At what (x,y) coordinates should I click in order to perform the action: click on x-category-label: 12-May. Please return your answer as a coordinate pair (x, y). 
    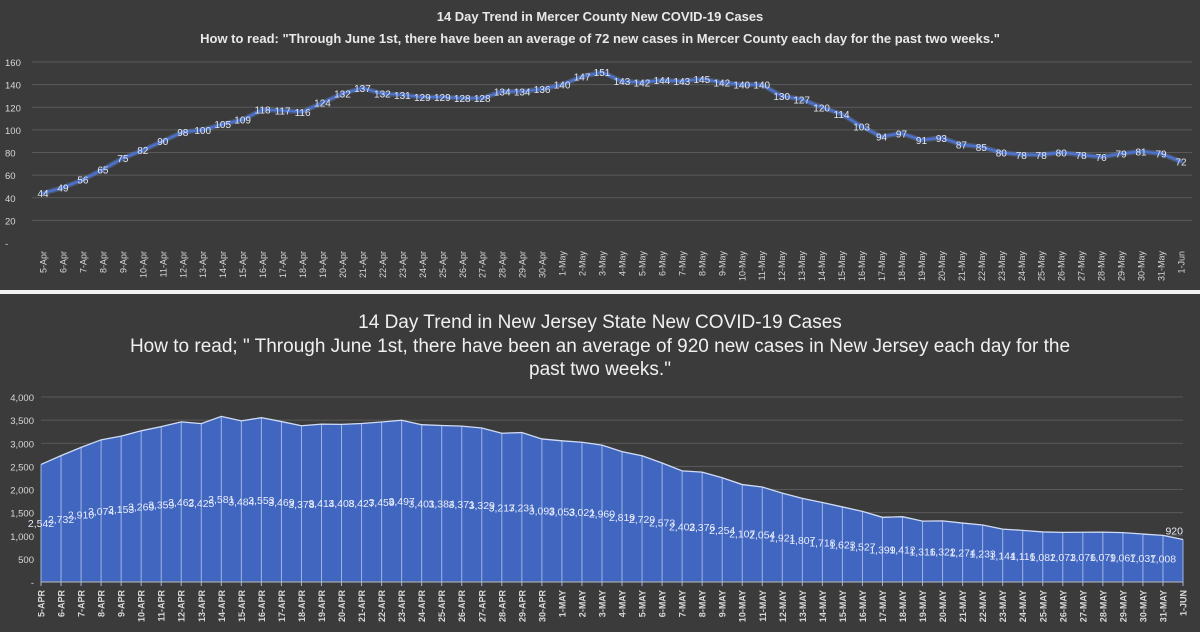
    Looking at the image, I should click on (782, 266).